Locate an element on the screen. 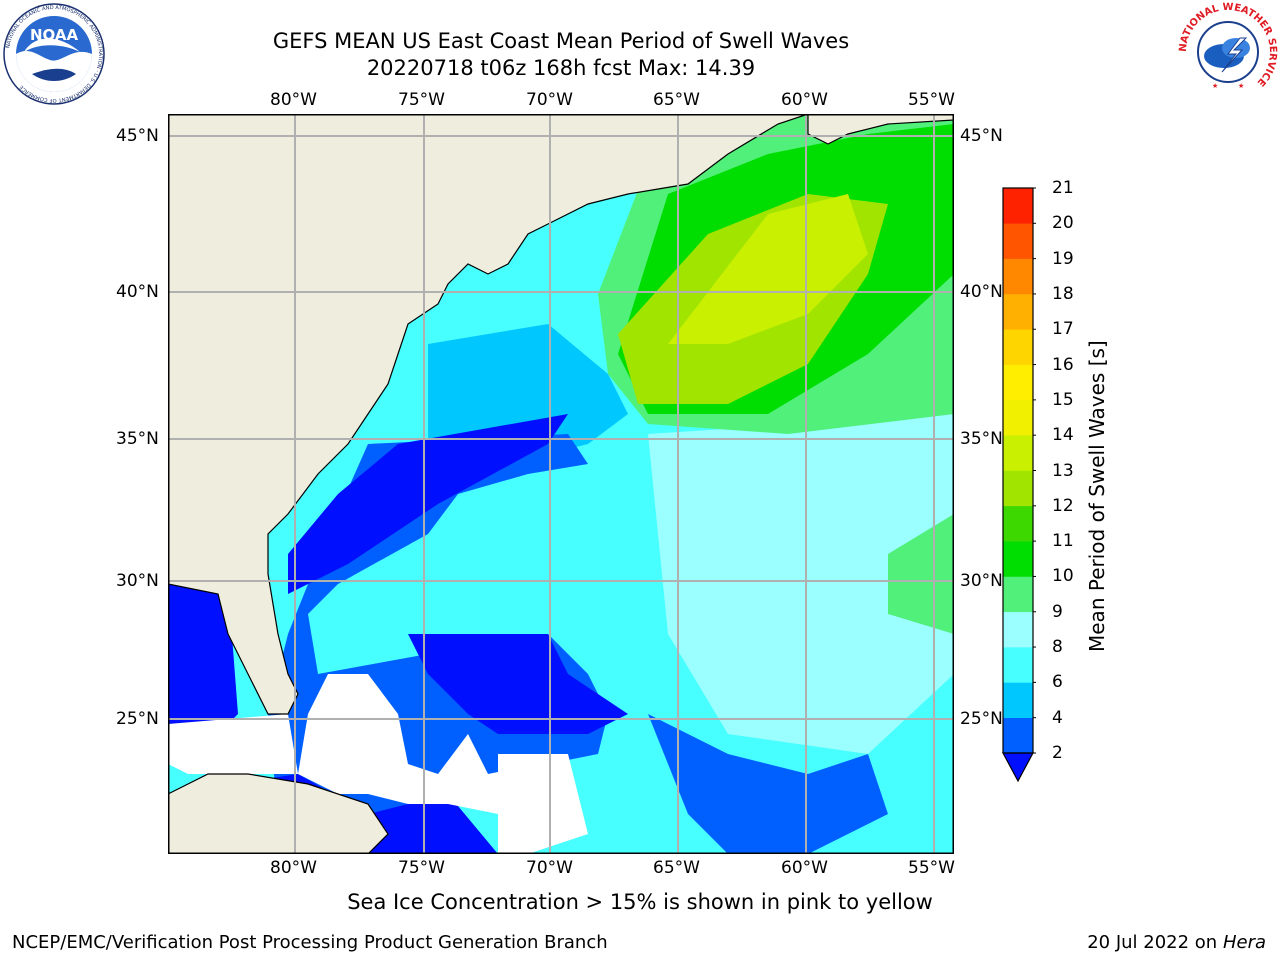 The height and width of the screenshot is (960, 1280). ocean-4-6s-north is located at coordinates (528, 389).